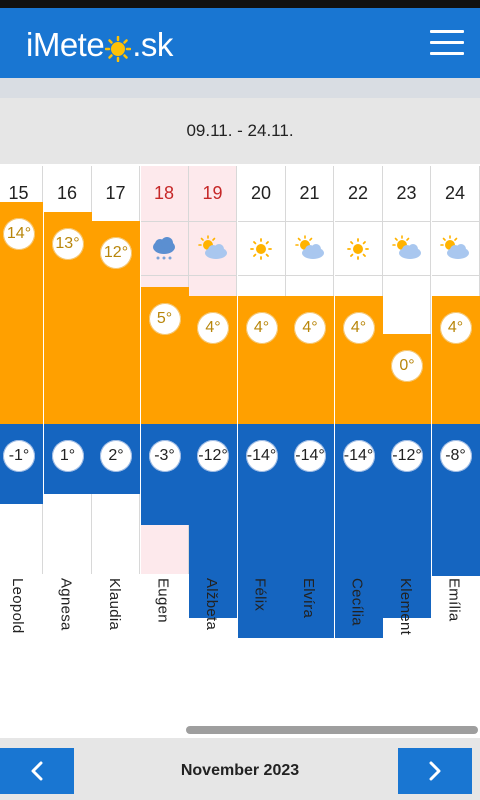 This screenshot has width=480, height=800. I want to click on day-column: 18 5° -3° Eugen, so click(164, 394).